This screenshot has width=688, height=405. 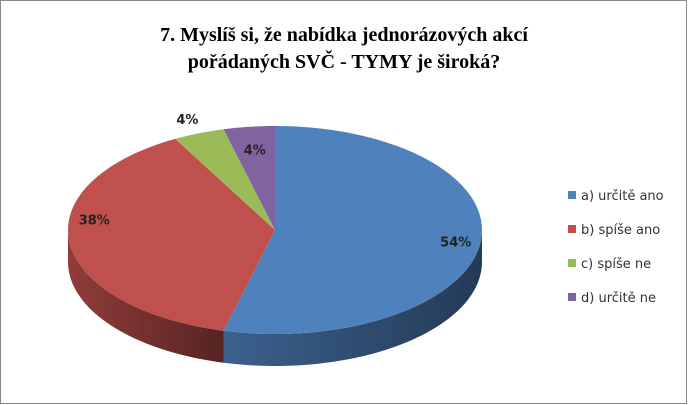 What do you see at coordinates (455, 242) in the screenshot?
I see `value-label: 54%` at bounding box center [455, 242].